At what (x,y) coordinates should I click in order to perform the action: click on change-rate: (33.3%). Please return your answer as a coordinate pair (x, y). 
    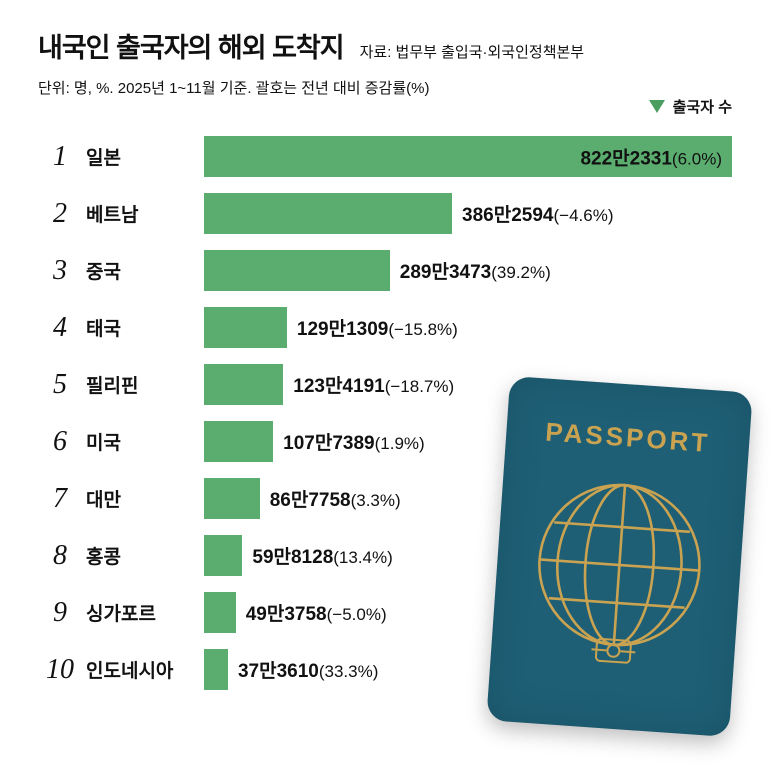
    Looking at the image, I should click on (348, 671).